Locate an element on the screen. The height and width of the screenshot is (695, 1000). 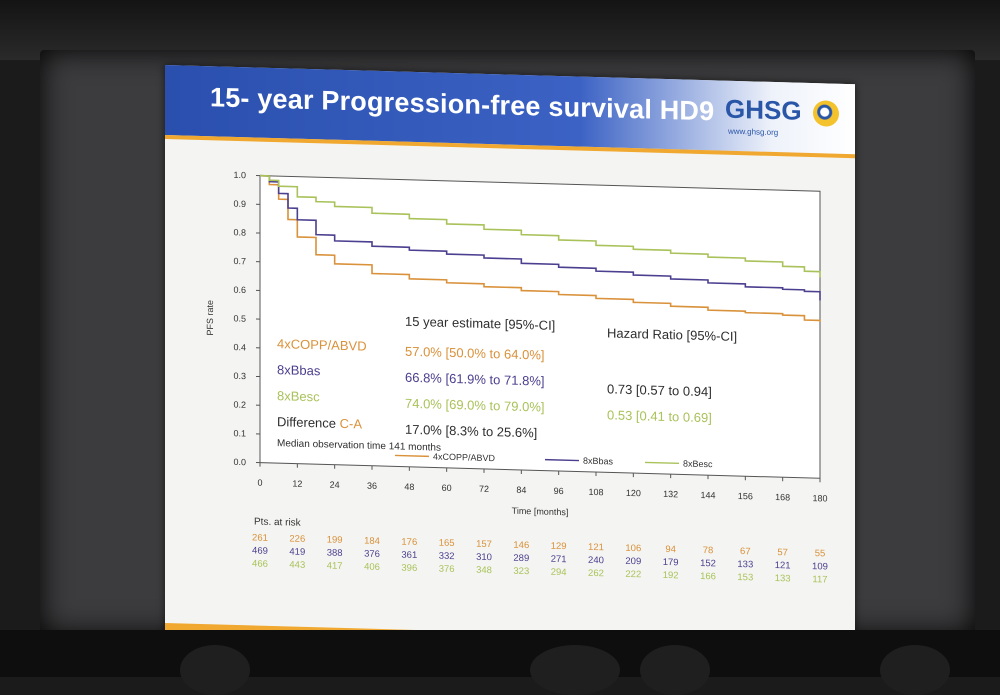
legend-entry: 8xBbas is located at coordinates (598, 461).